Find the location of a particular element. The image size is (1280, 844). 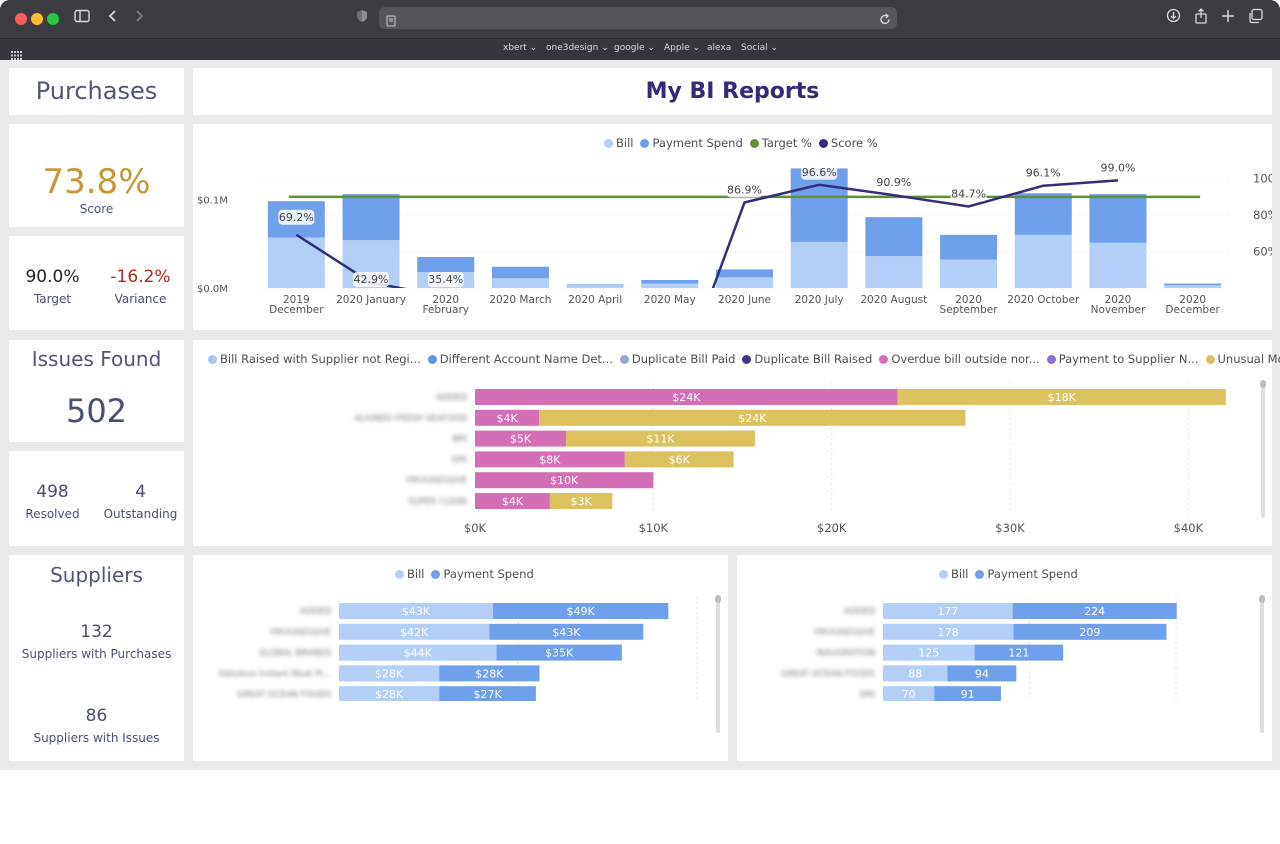

privacy-shield-icon is located at coordinates (362, 18).